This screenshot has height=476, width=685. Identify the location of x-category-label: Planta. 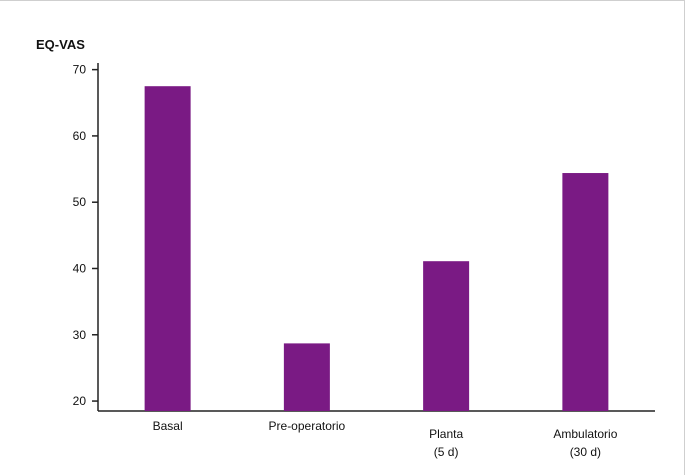
(446, 434).